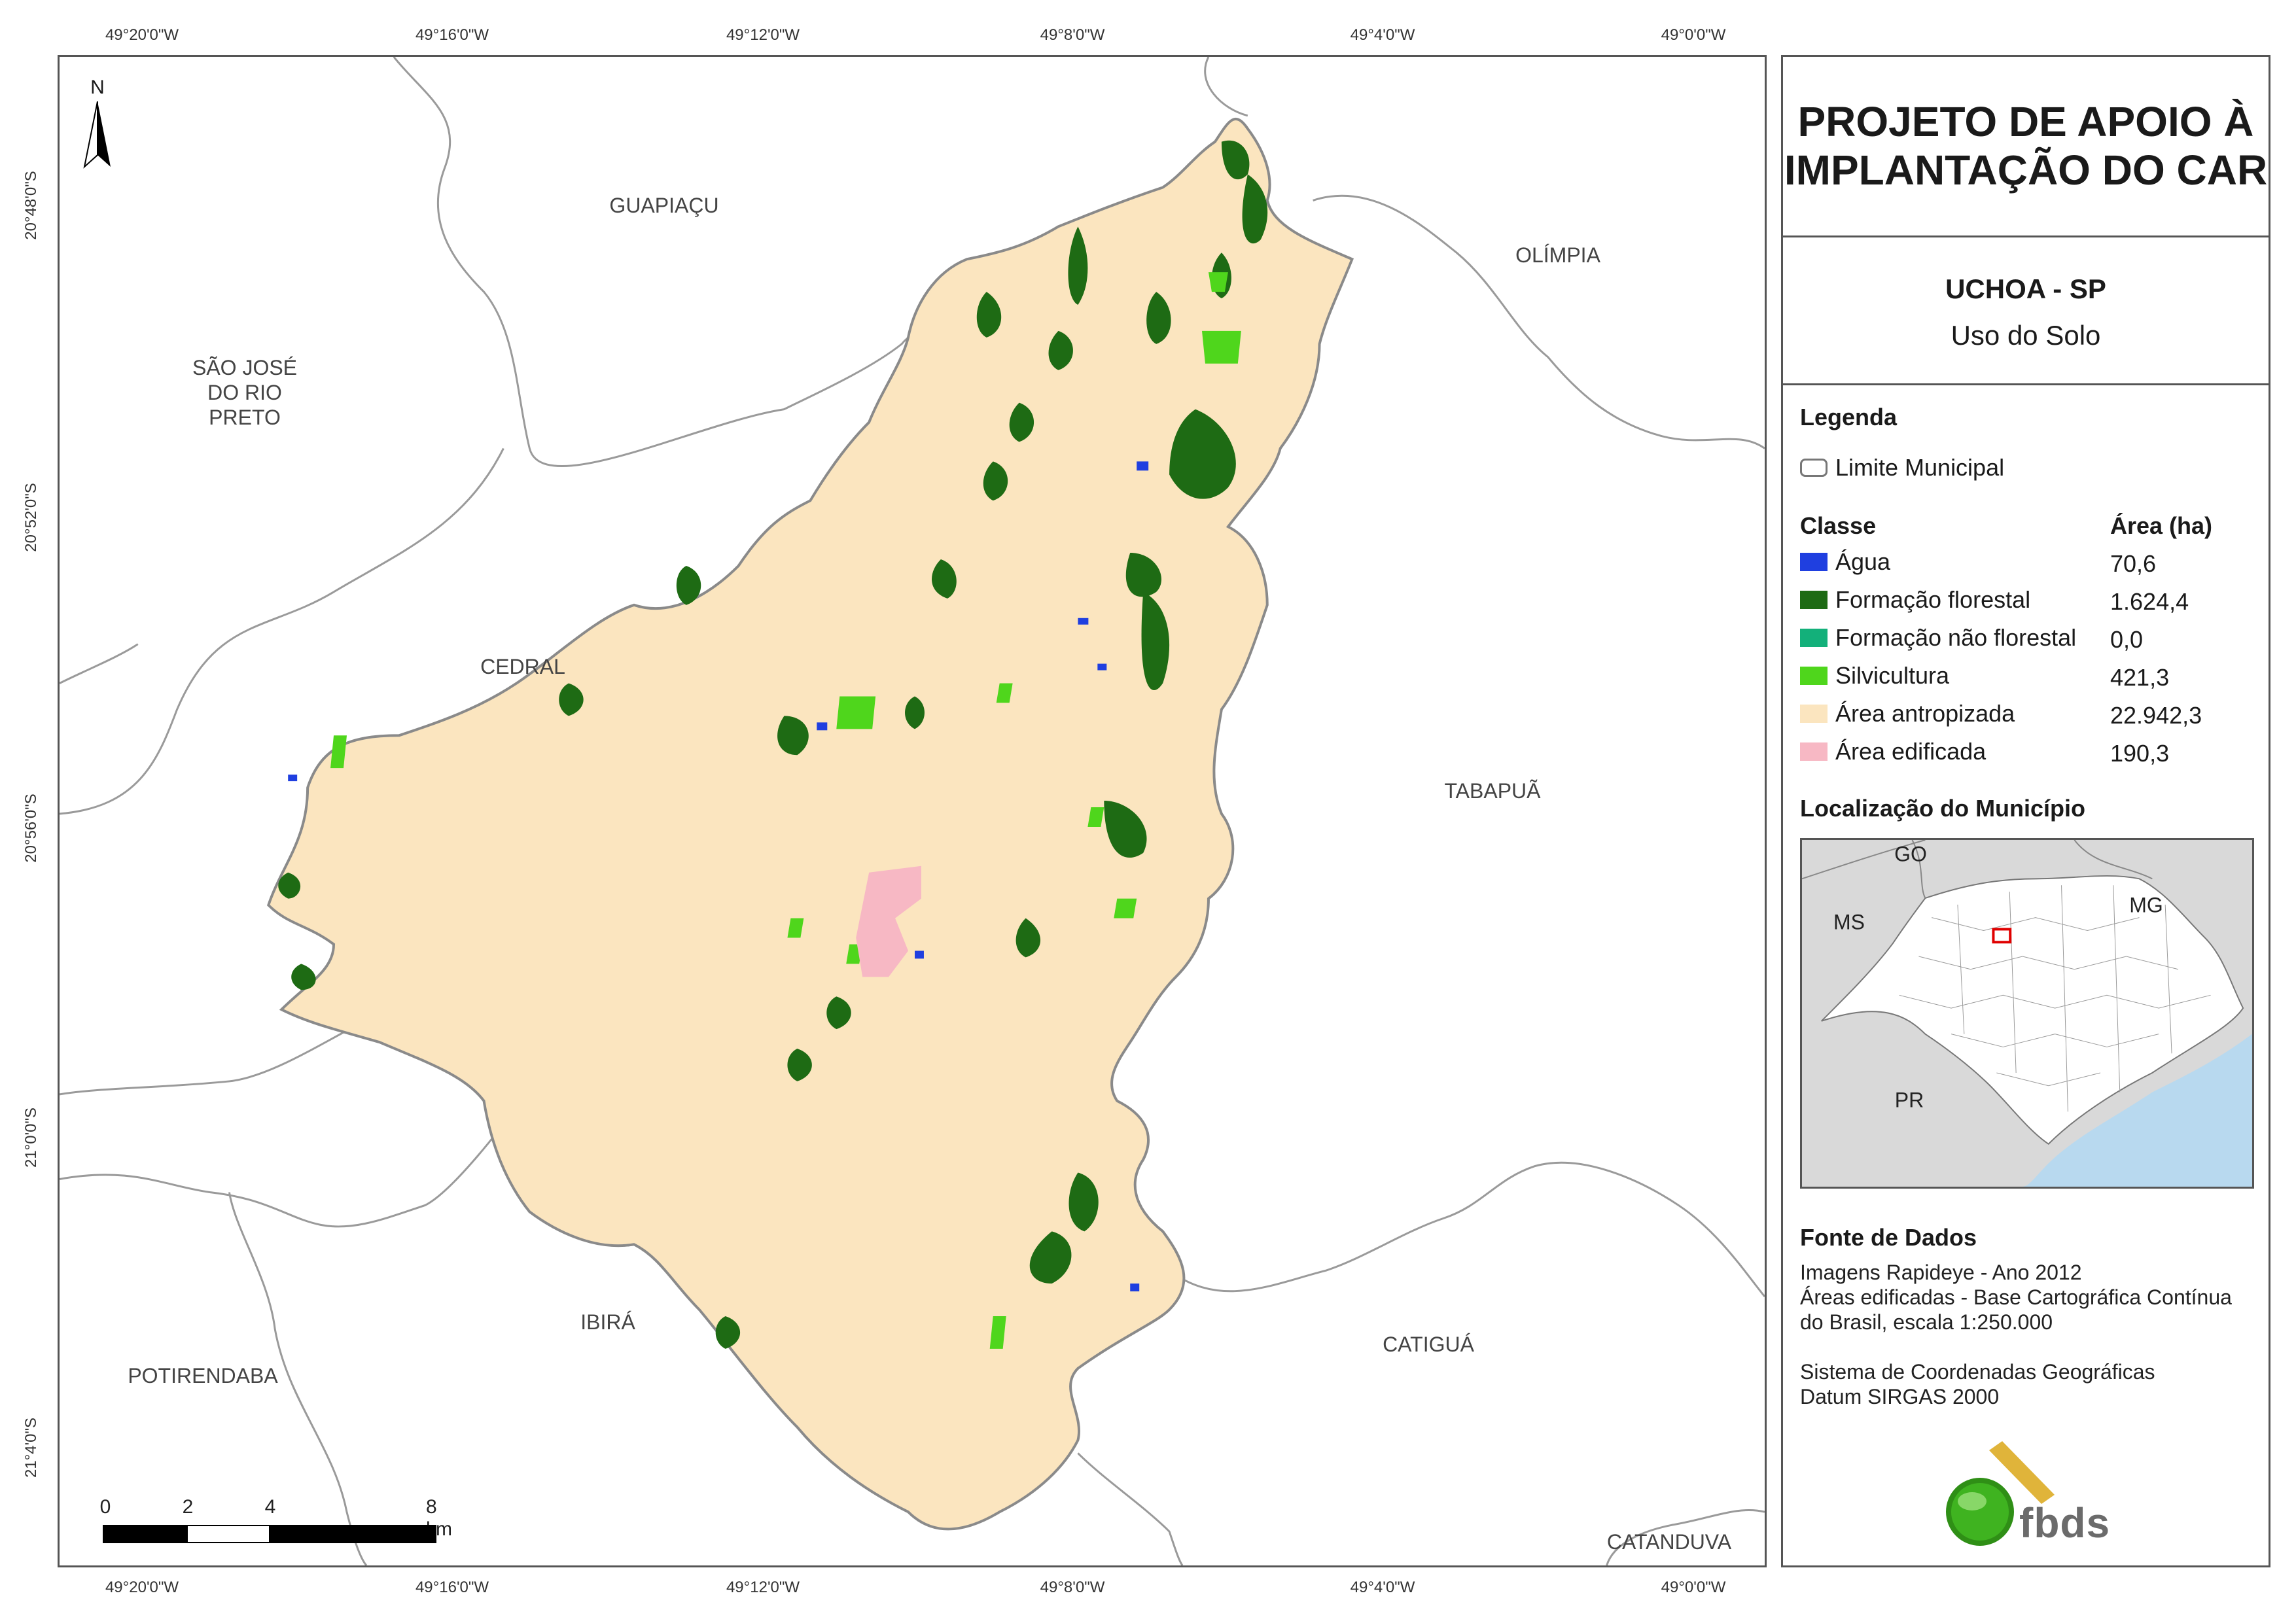 Image resolution: width=2296 pixels, height=1623 pixels. I want to click on coord-bottom-3: 49°12'0"W, so click(763, 1588).